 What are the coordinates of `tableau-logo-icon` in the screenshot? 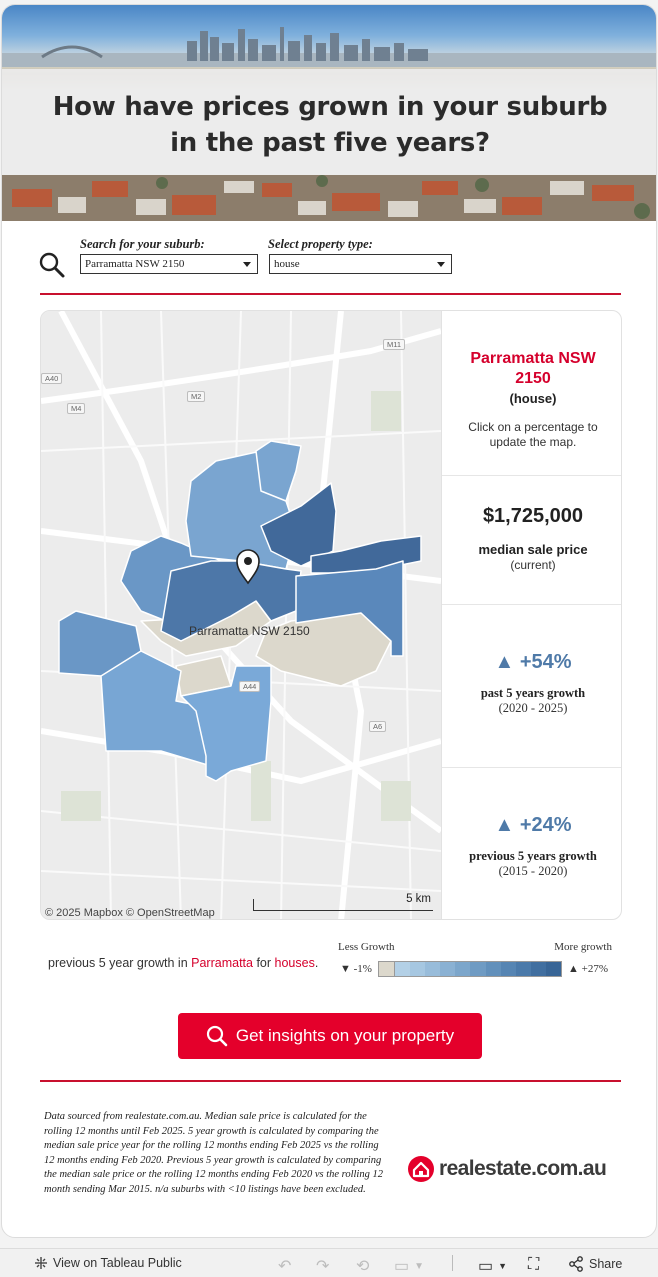 It's located at (41, 1263).